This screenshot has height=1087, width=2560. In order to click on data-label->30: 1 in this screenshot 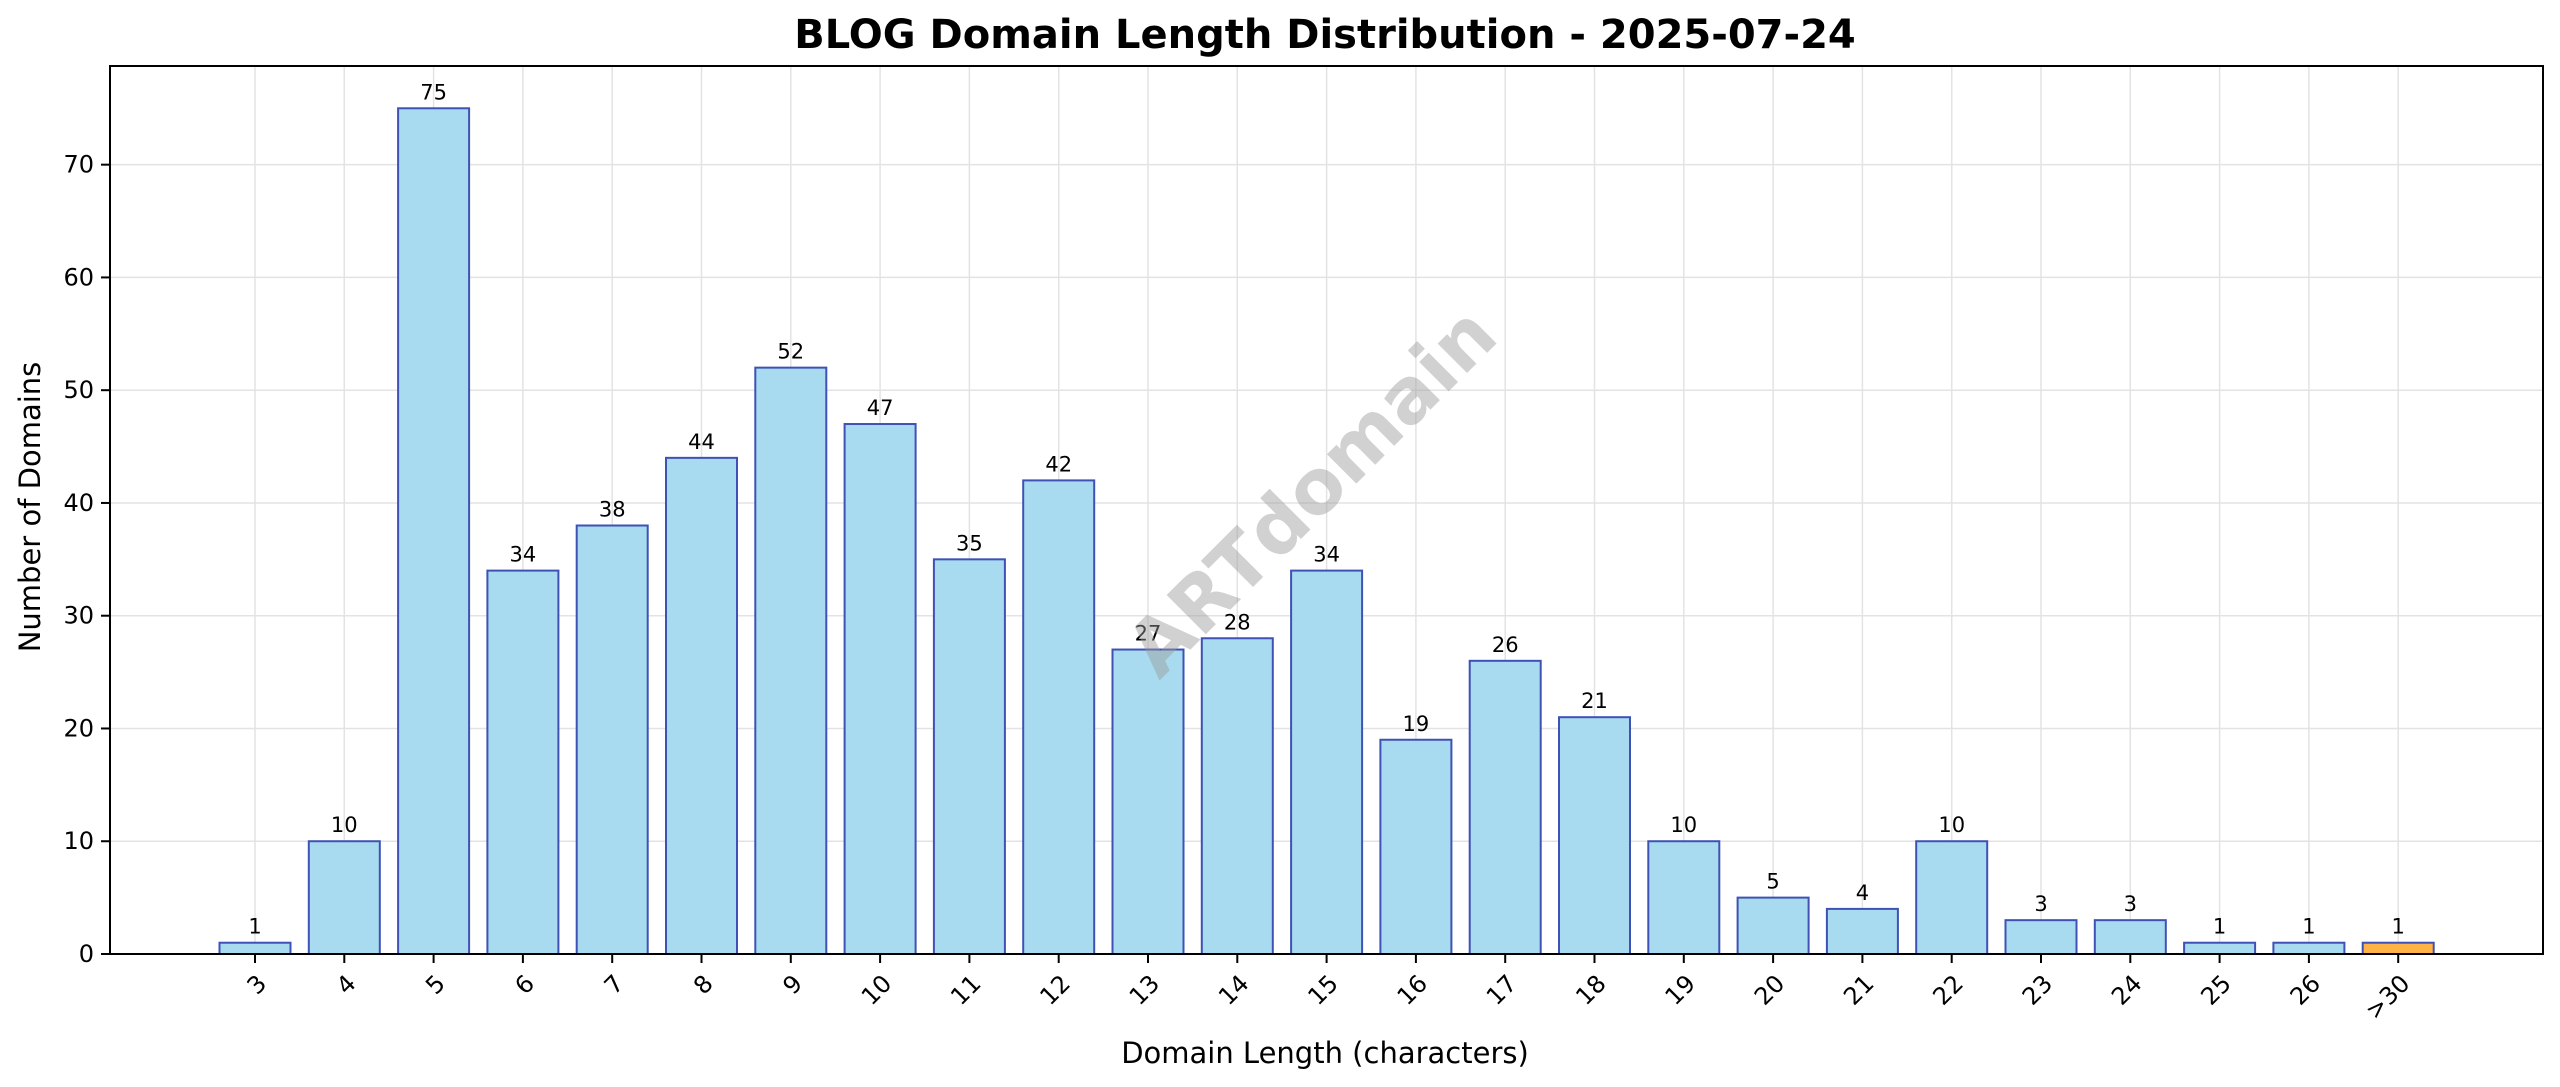, I will do `click(2398, 927)`.